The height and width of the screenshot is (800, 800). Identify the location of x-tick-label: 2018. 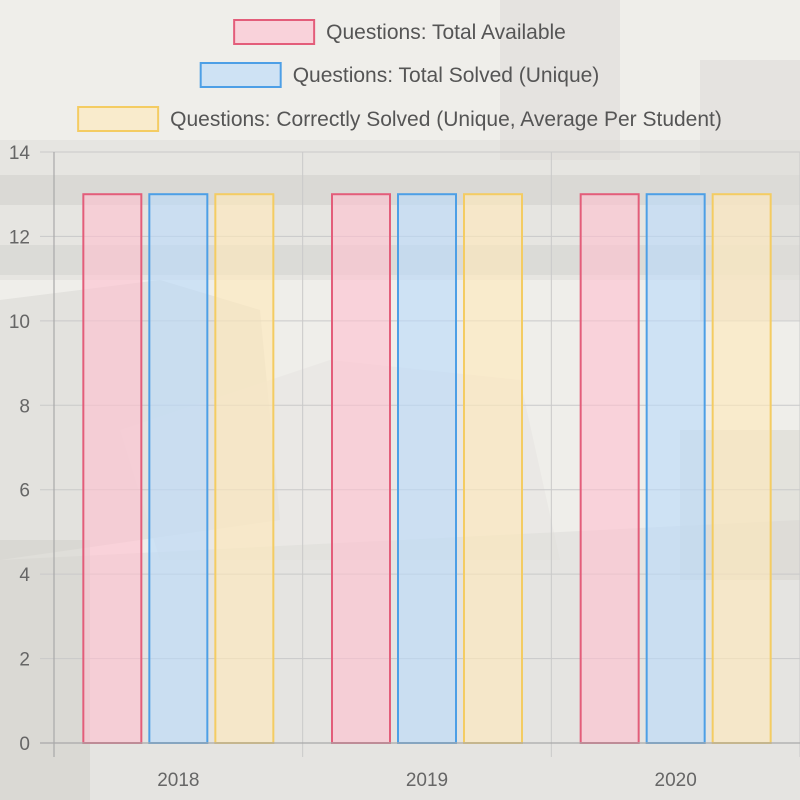
(178, 780).